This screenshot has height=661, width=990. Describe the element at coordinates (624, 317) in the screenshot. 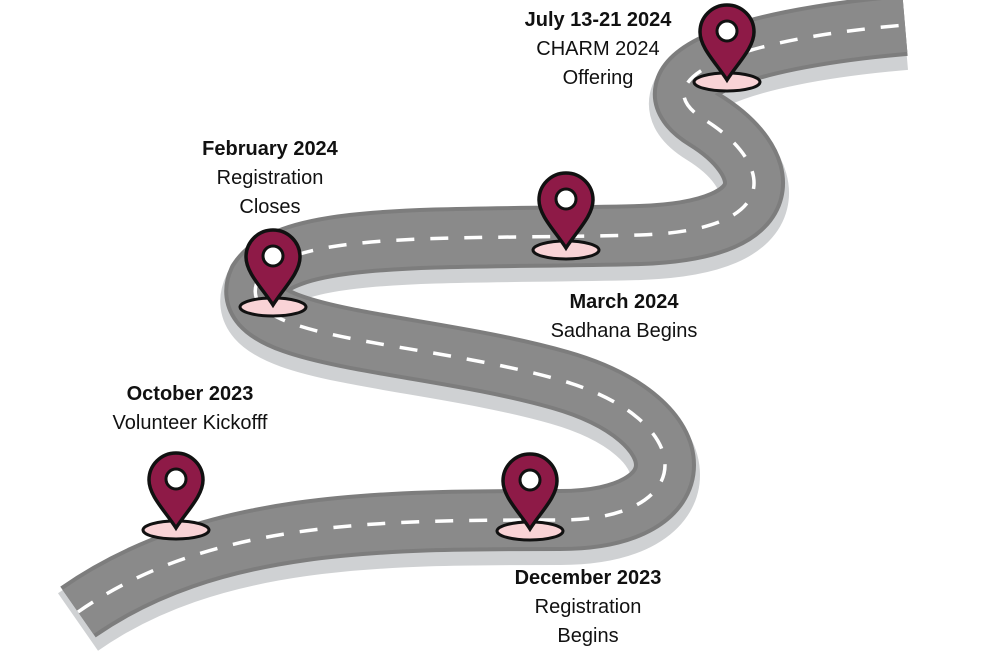

I see `milestone-march-2024: March 2024 Sadhana Begins` at that location.